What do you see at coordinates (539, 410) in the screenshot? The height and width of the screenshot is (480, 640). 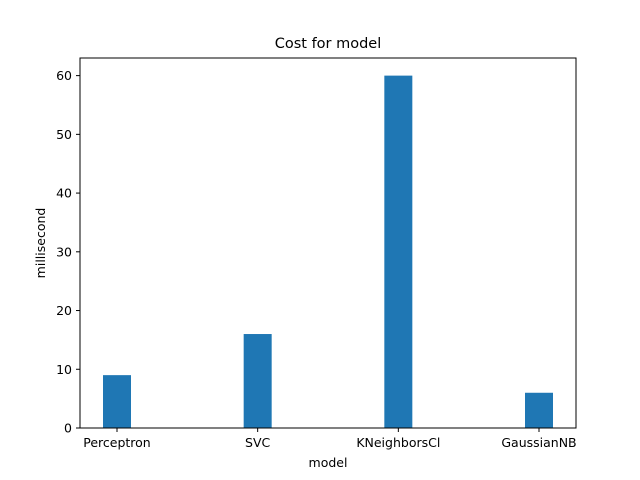 I see `bar-gaussiannb` at bounding box center [539, 410].